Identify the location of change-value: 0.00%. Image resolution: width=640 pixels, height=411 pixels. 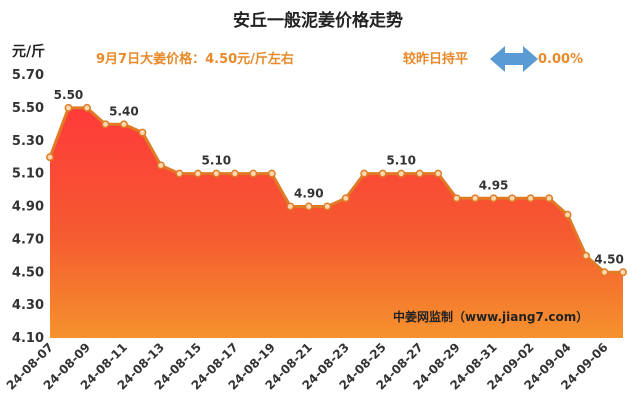
(560, 59).